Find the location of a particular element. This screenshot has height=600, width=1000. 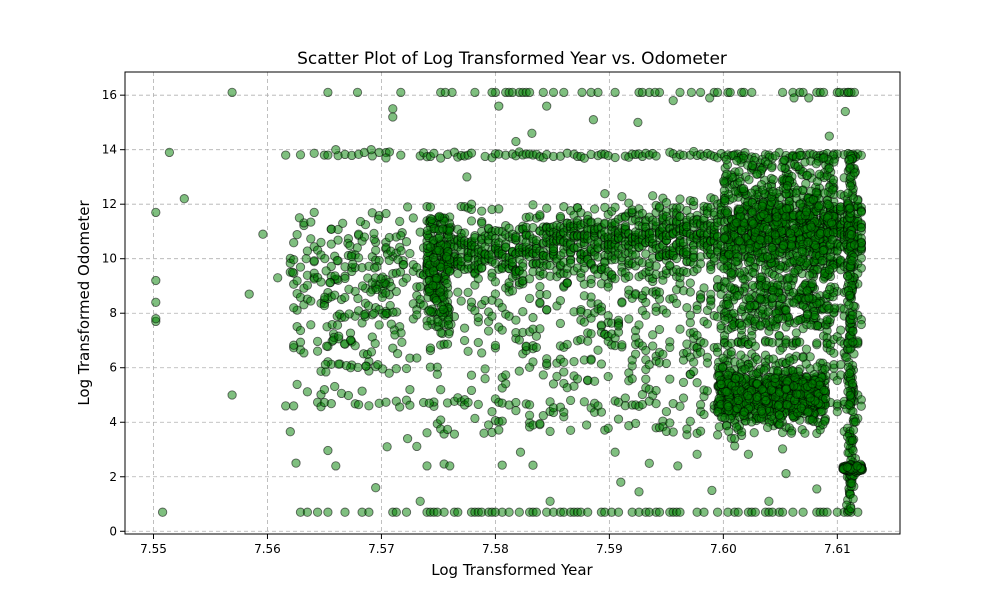

x-tick-label: 7.60 is located at coordinates (723, 549).